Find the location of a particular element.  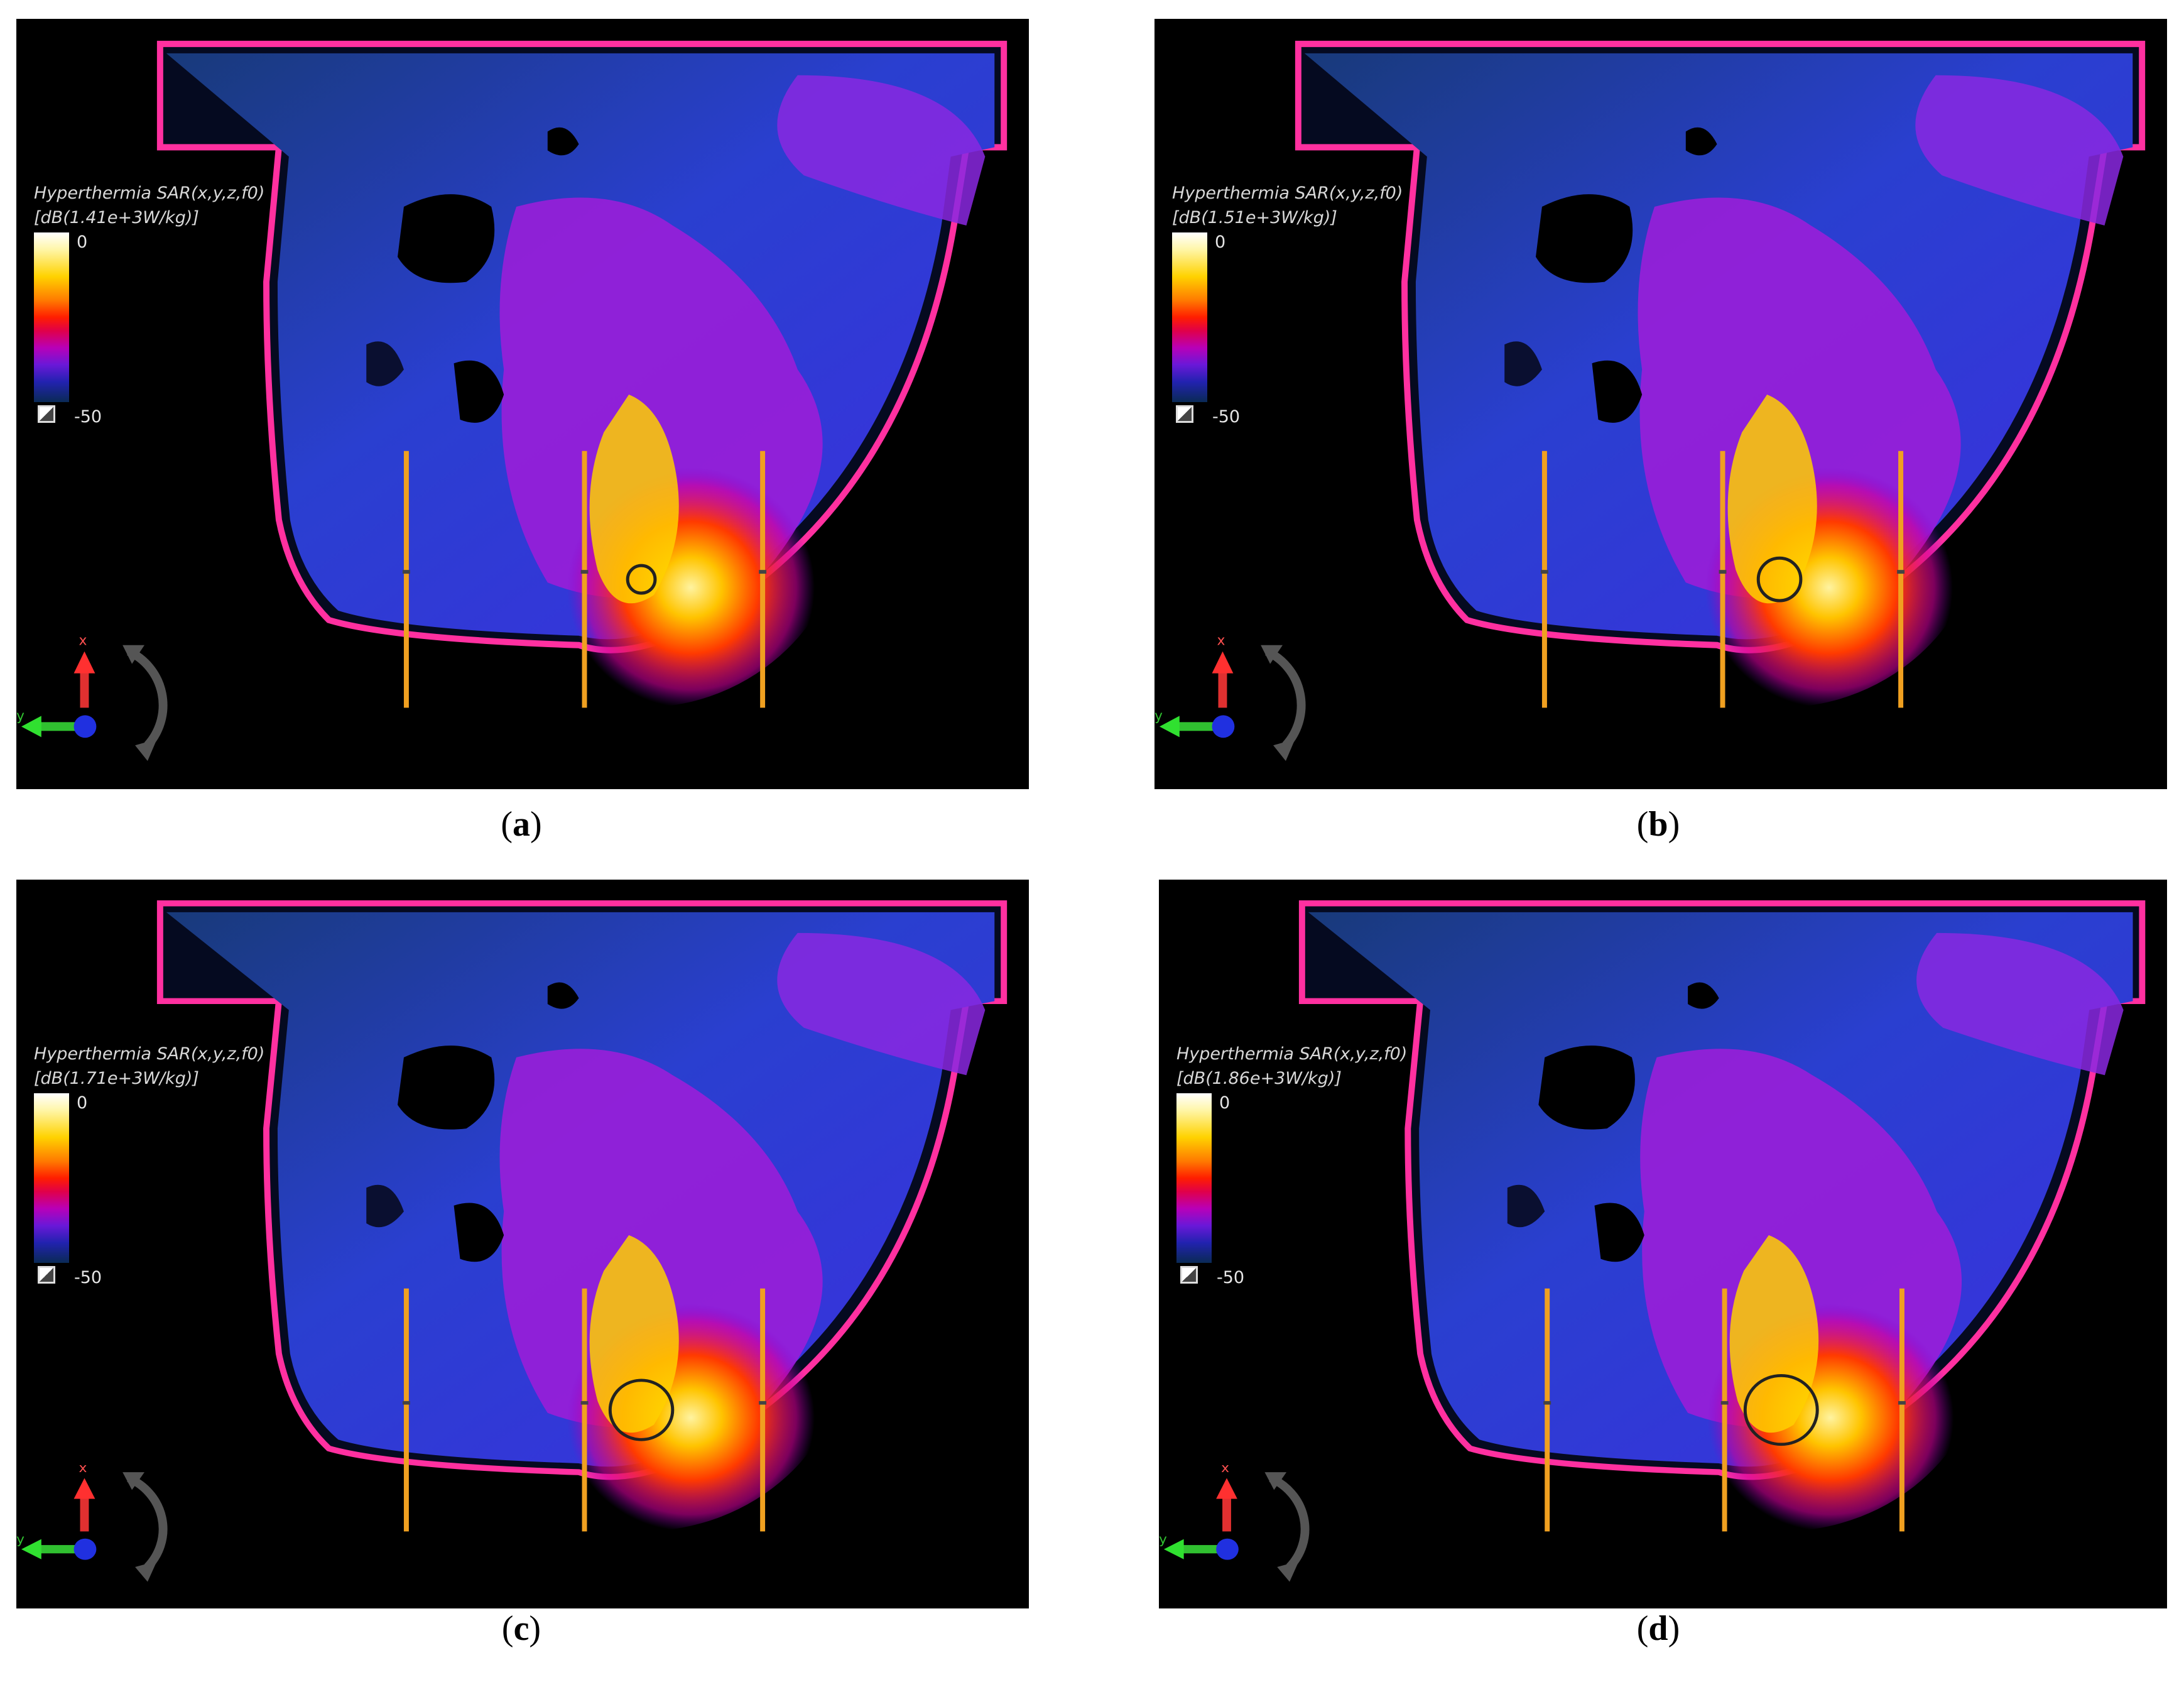

legend-title-unit: [dB(1.86e+3W/kg)] is located at coordinates (1259, 1079).